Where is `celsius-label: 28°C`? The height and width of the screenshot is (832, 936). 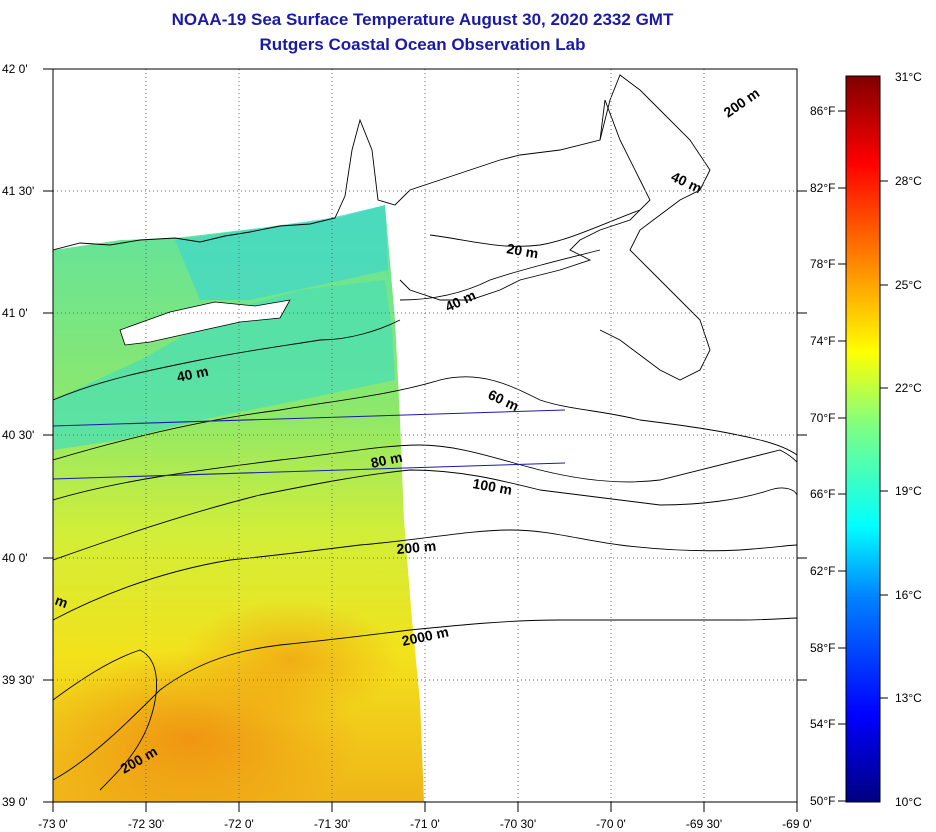 celsius-label: 28°C is located at coordinates (908, 181).